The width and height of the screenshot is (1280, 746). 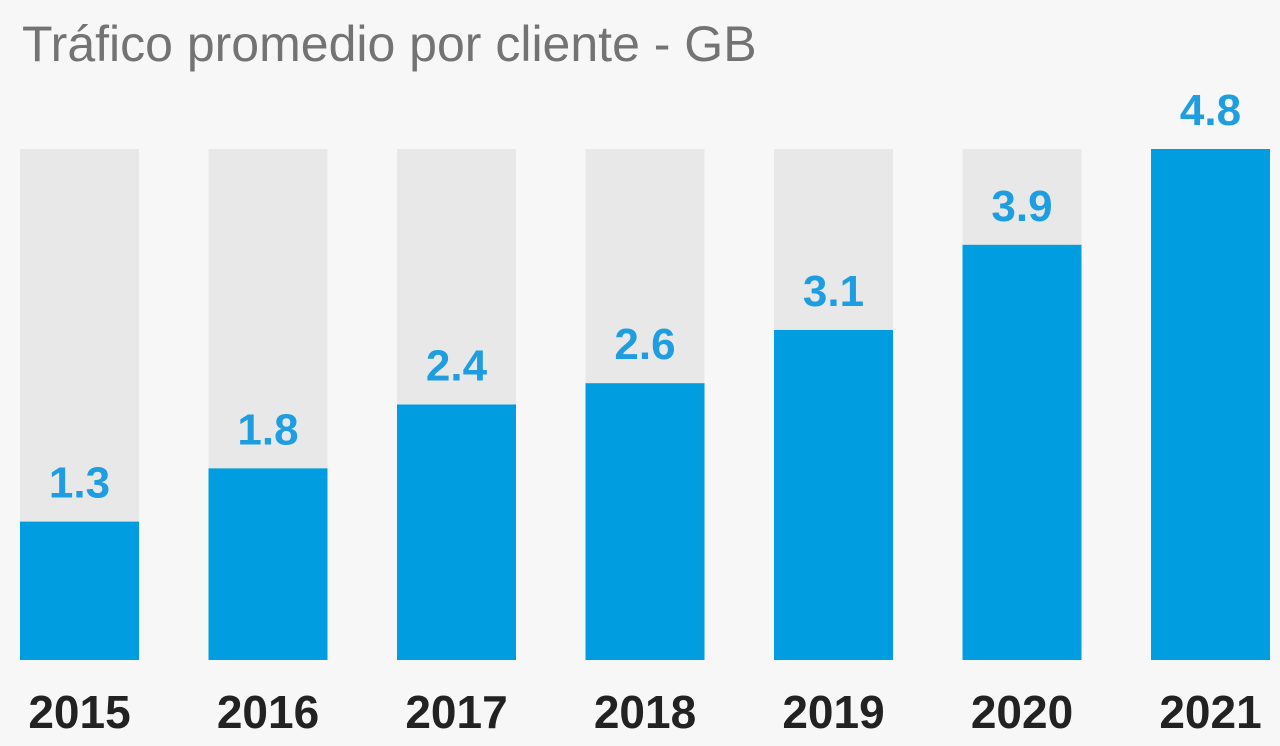 What do you see at coordinates (1210, 110) in the screenshot?
I see `value-label-2021: 4.8` at bounding box center [1210, 110].